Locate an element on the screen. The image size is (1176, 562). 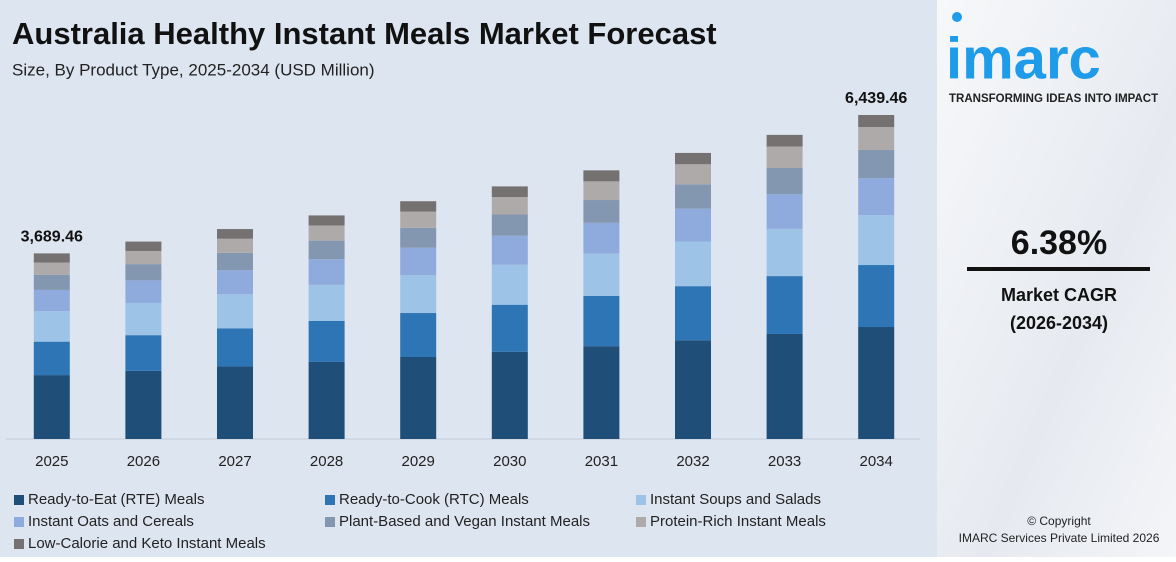
x-tick-label: 2033 is located at coordinates (784, 461).